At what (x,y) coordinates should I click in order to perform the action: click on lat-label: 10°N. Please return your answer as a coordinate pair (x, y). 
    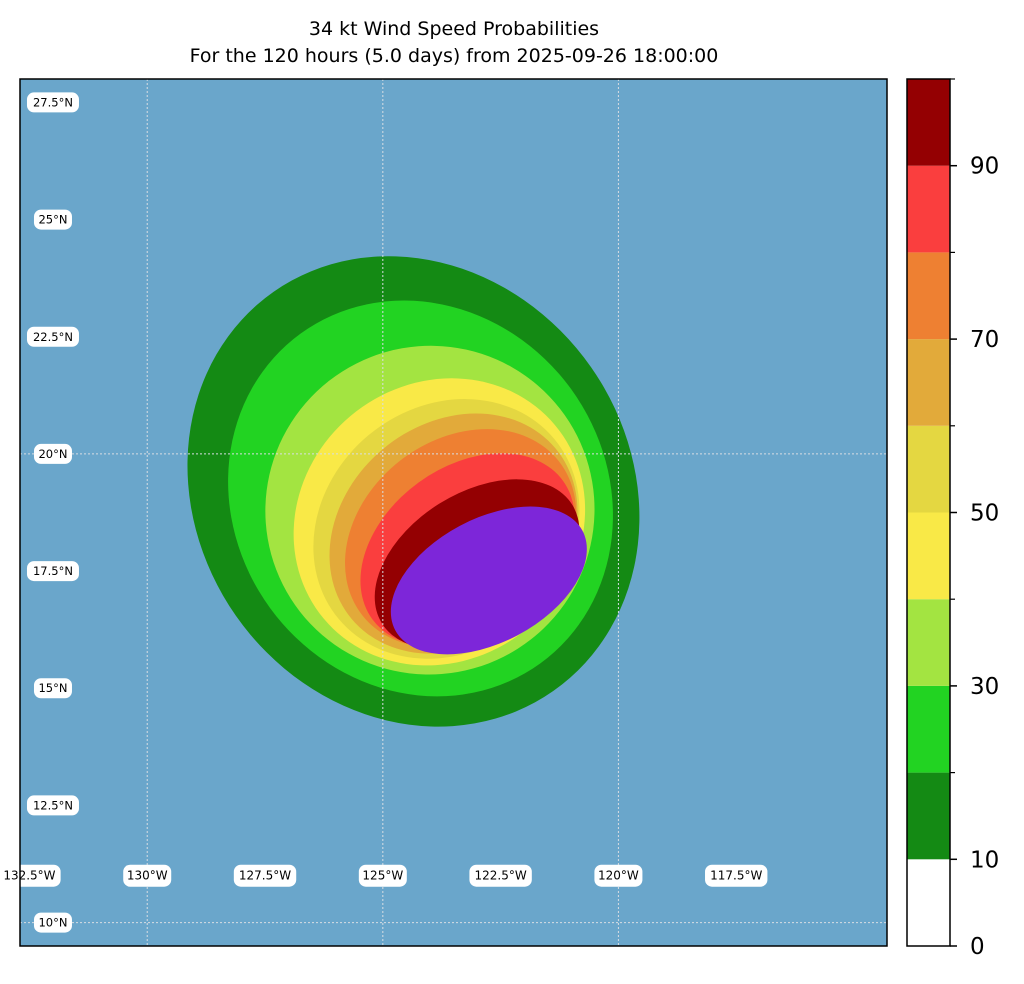
    Looking at the image, I should click on (52, 923).